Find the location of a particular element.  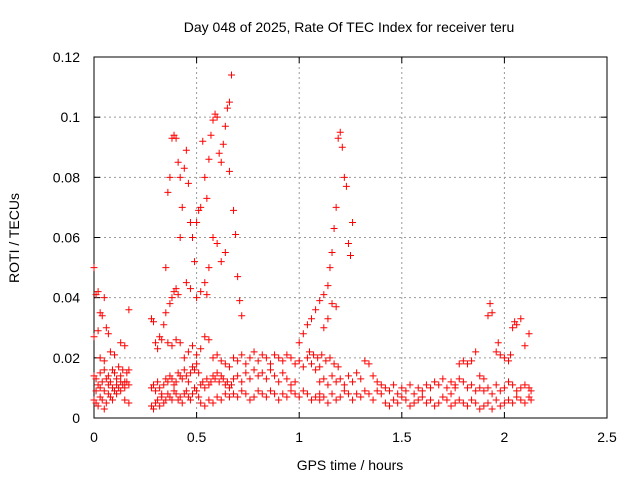

y-tick-label: 0.12 is located at coordinates (66, 57).